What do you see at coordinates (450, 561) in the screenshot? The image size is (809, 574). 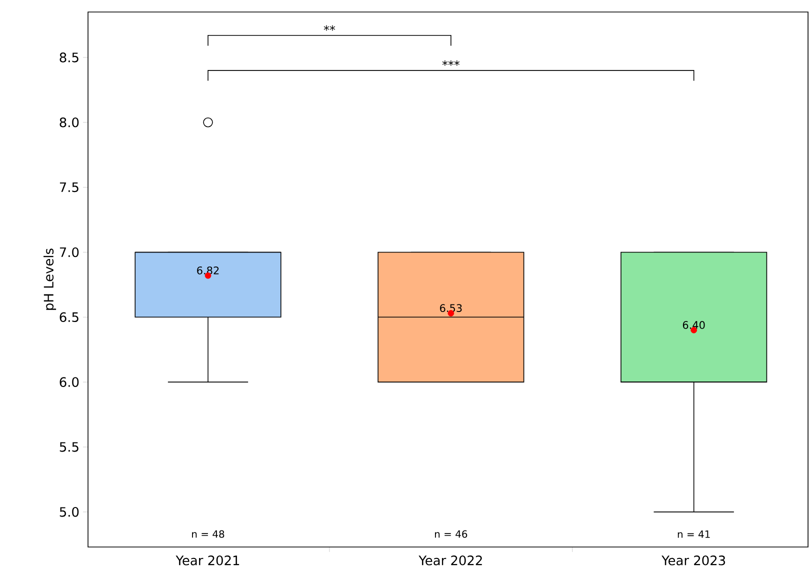 I see `x-tick-label: Year 2022` at bounding box center [450, 561].